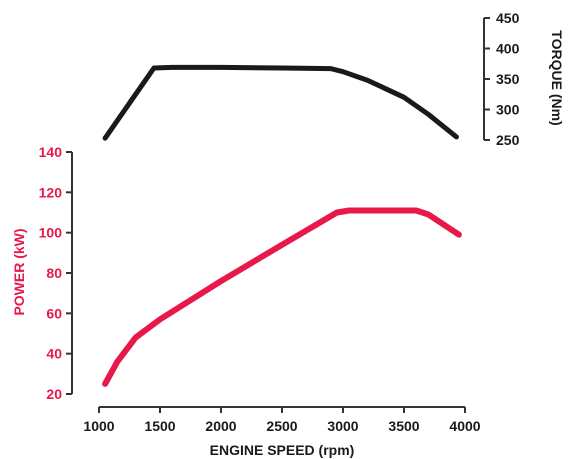 The width and height of the screenshot is (568, 459). I want to click on x-tick-label: 1500, so click(159, 426).